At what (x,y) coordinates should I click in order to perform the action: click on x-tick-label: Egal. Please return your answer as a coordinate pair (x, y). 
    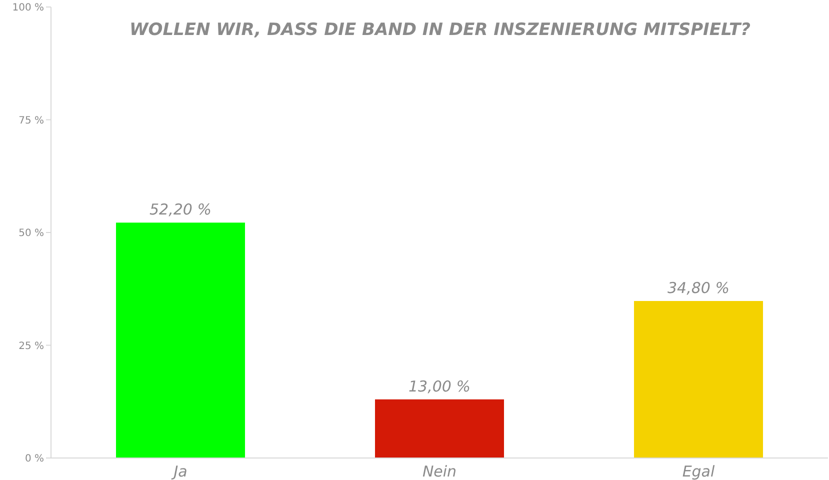
    Looking at the image, I should click on (699, 471).